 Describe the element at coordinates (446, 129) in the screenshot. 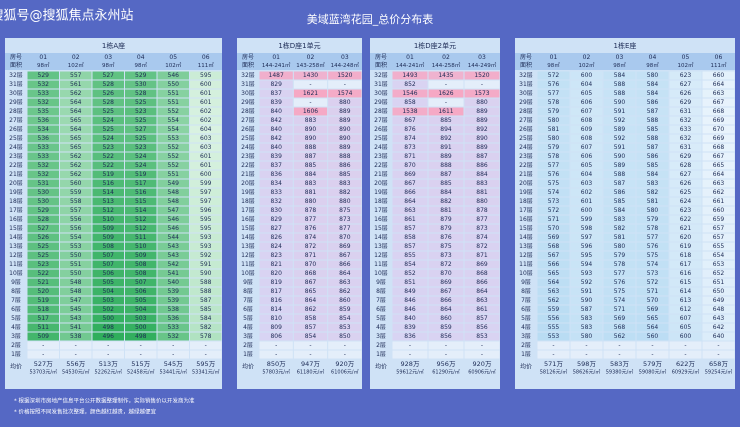

I see `price: 894` at that location.